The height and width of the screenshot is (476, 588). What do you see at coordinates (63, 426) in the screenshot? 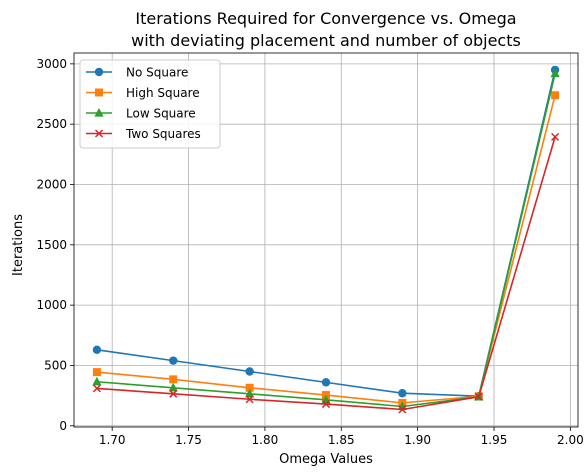
I see `y-tick-label: 0` at bounding box center [63, 426].